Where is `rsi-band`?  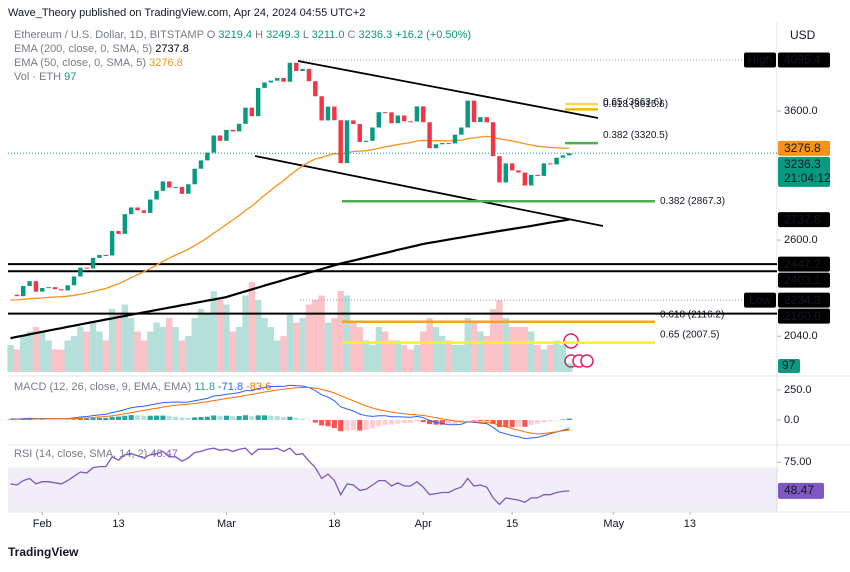
rsi-band is located at coordinates (392, 489).